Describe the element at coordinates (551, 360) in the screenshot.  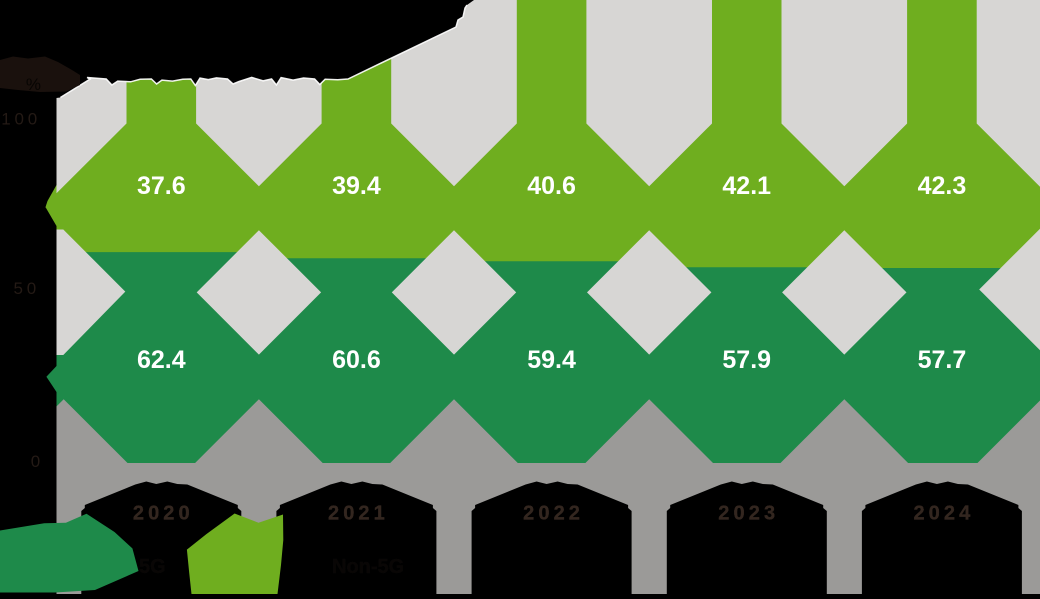
I see `svg-text: 59.4` at that location.